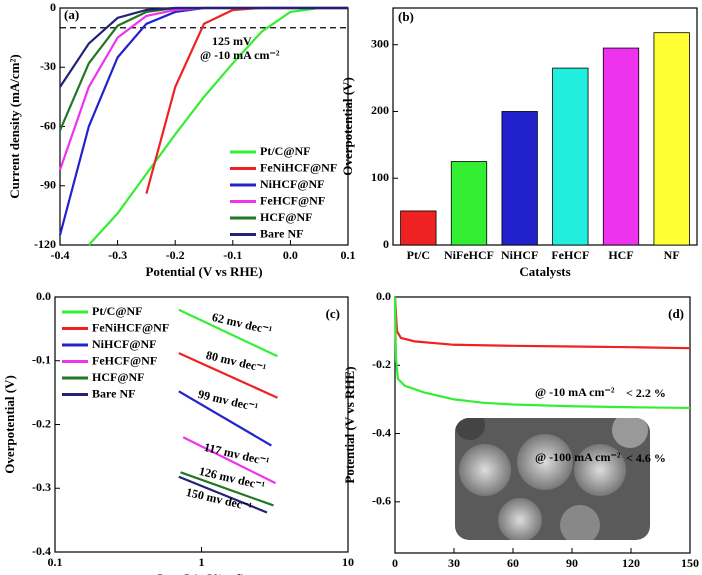 The image size is (702, 575). I want to click on y-tick-label: 100, so click(380, 177).